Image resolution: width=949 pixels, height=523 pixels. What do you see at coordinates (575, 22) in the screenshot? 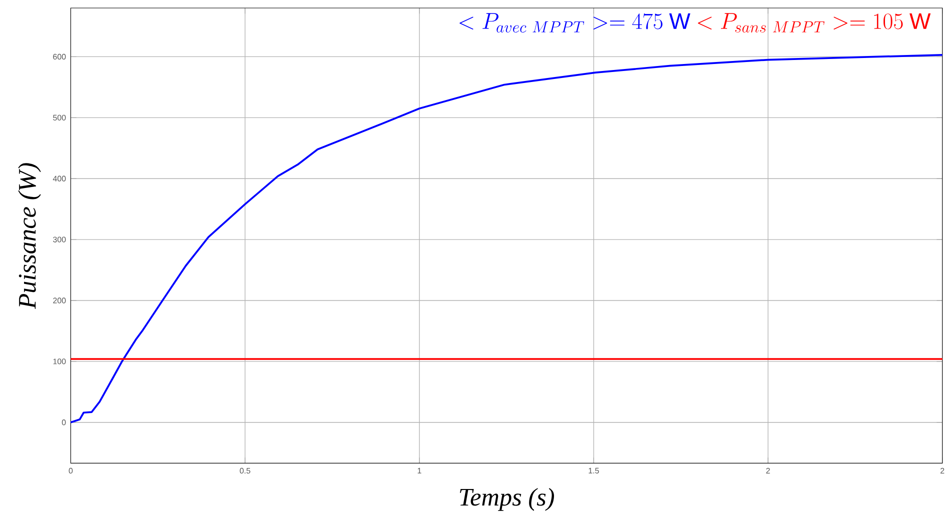
I see `annotation: $<P_{avec\ MPPT}> = 475\ \mathrm{W}$` at bounding box center [575, 22].